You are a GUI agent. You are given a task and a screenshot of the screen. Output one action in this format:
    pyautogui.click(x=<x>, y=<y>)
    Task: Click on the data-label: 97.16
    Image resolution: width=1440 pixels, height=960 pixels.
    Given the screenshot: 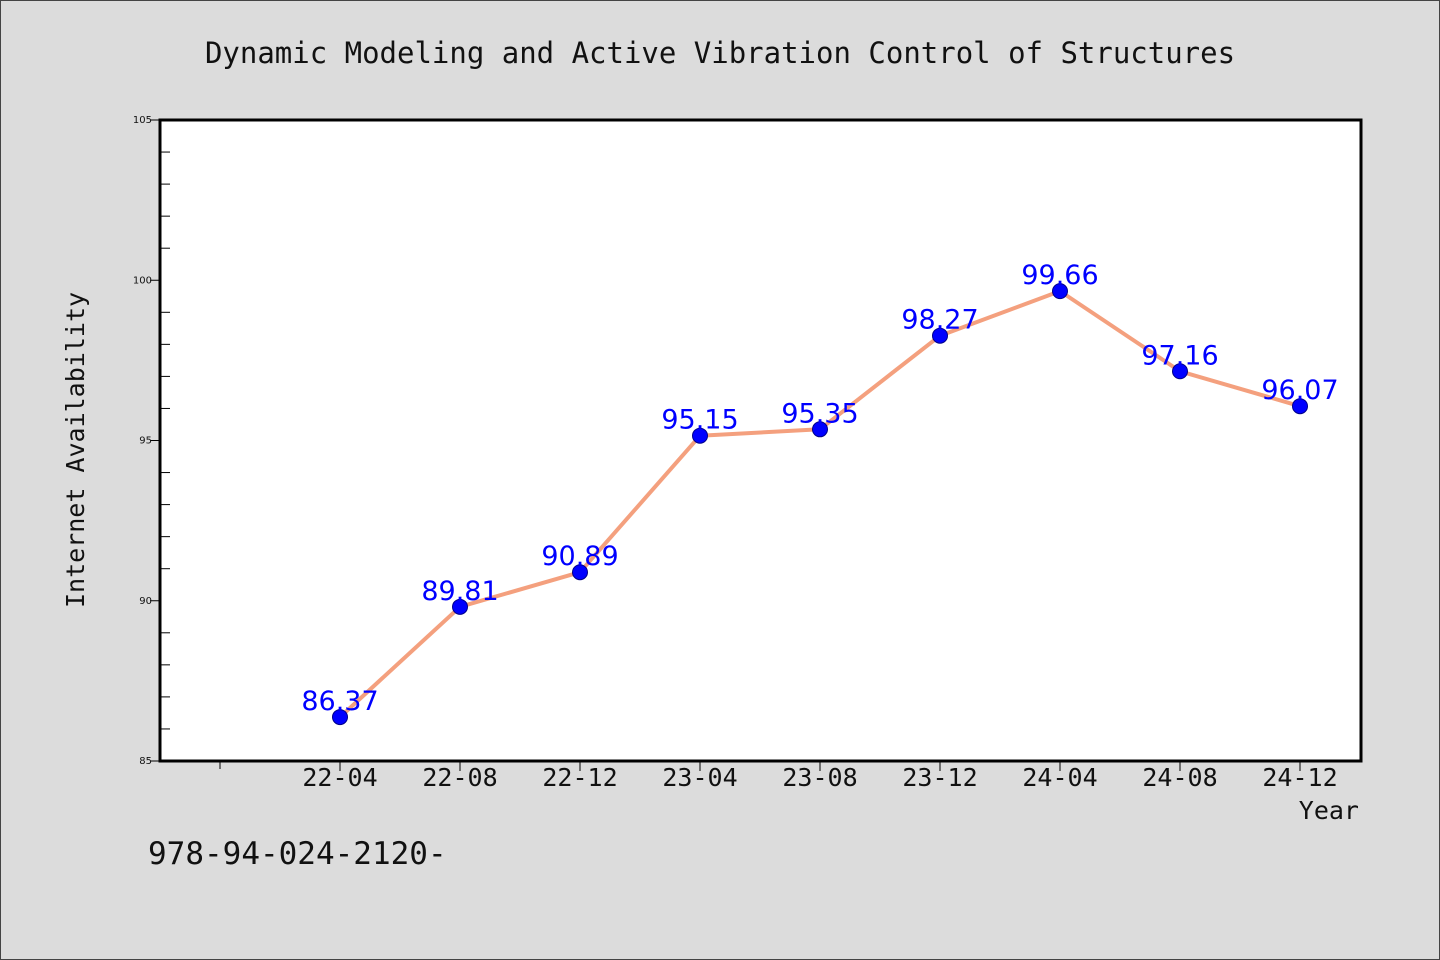 What is the action you would take?
    pyautogui.click(x=1179, y=355)
    